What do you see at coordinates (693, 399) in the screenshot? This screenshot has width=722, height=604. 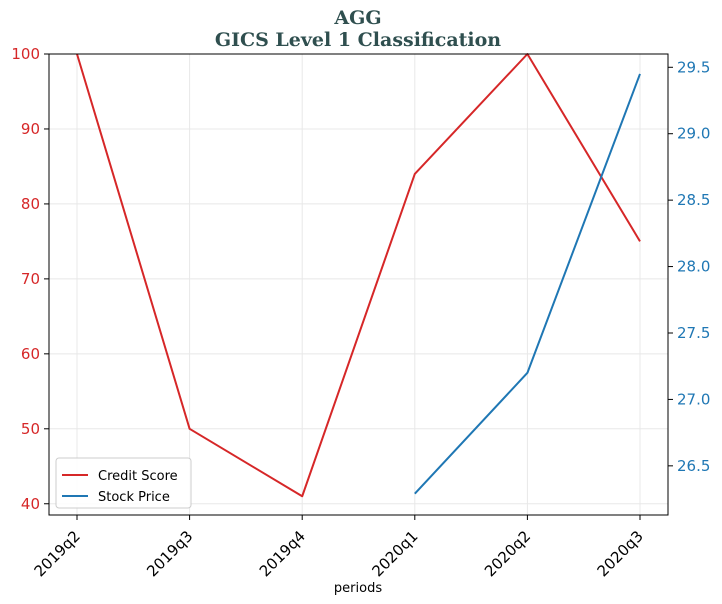 I see `y-right-tick-label: 27.0` at bounding box center [693, 399].